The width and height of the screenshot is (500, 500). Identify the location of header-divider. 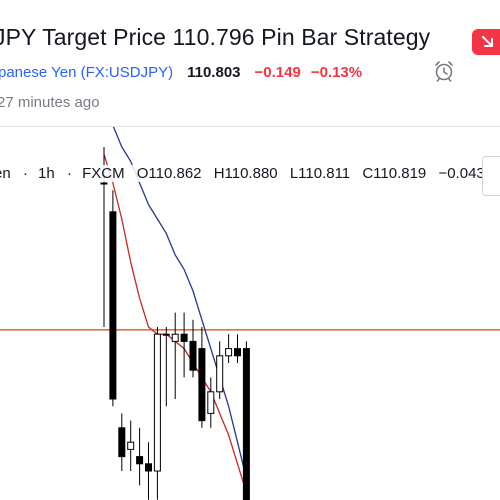
(250, 126).